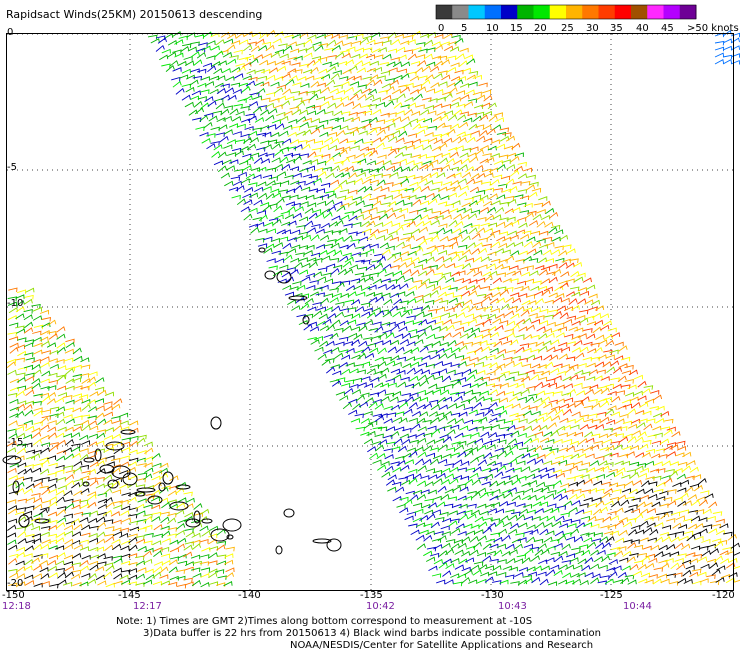 This screenshot has width=740, height=652. What do you see at coordinates (540, 28) in the screenshot?
I see `legend-label: 20` at bounding box center [540, 28].